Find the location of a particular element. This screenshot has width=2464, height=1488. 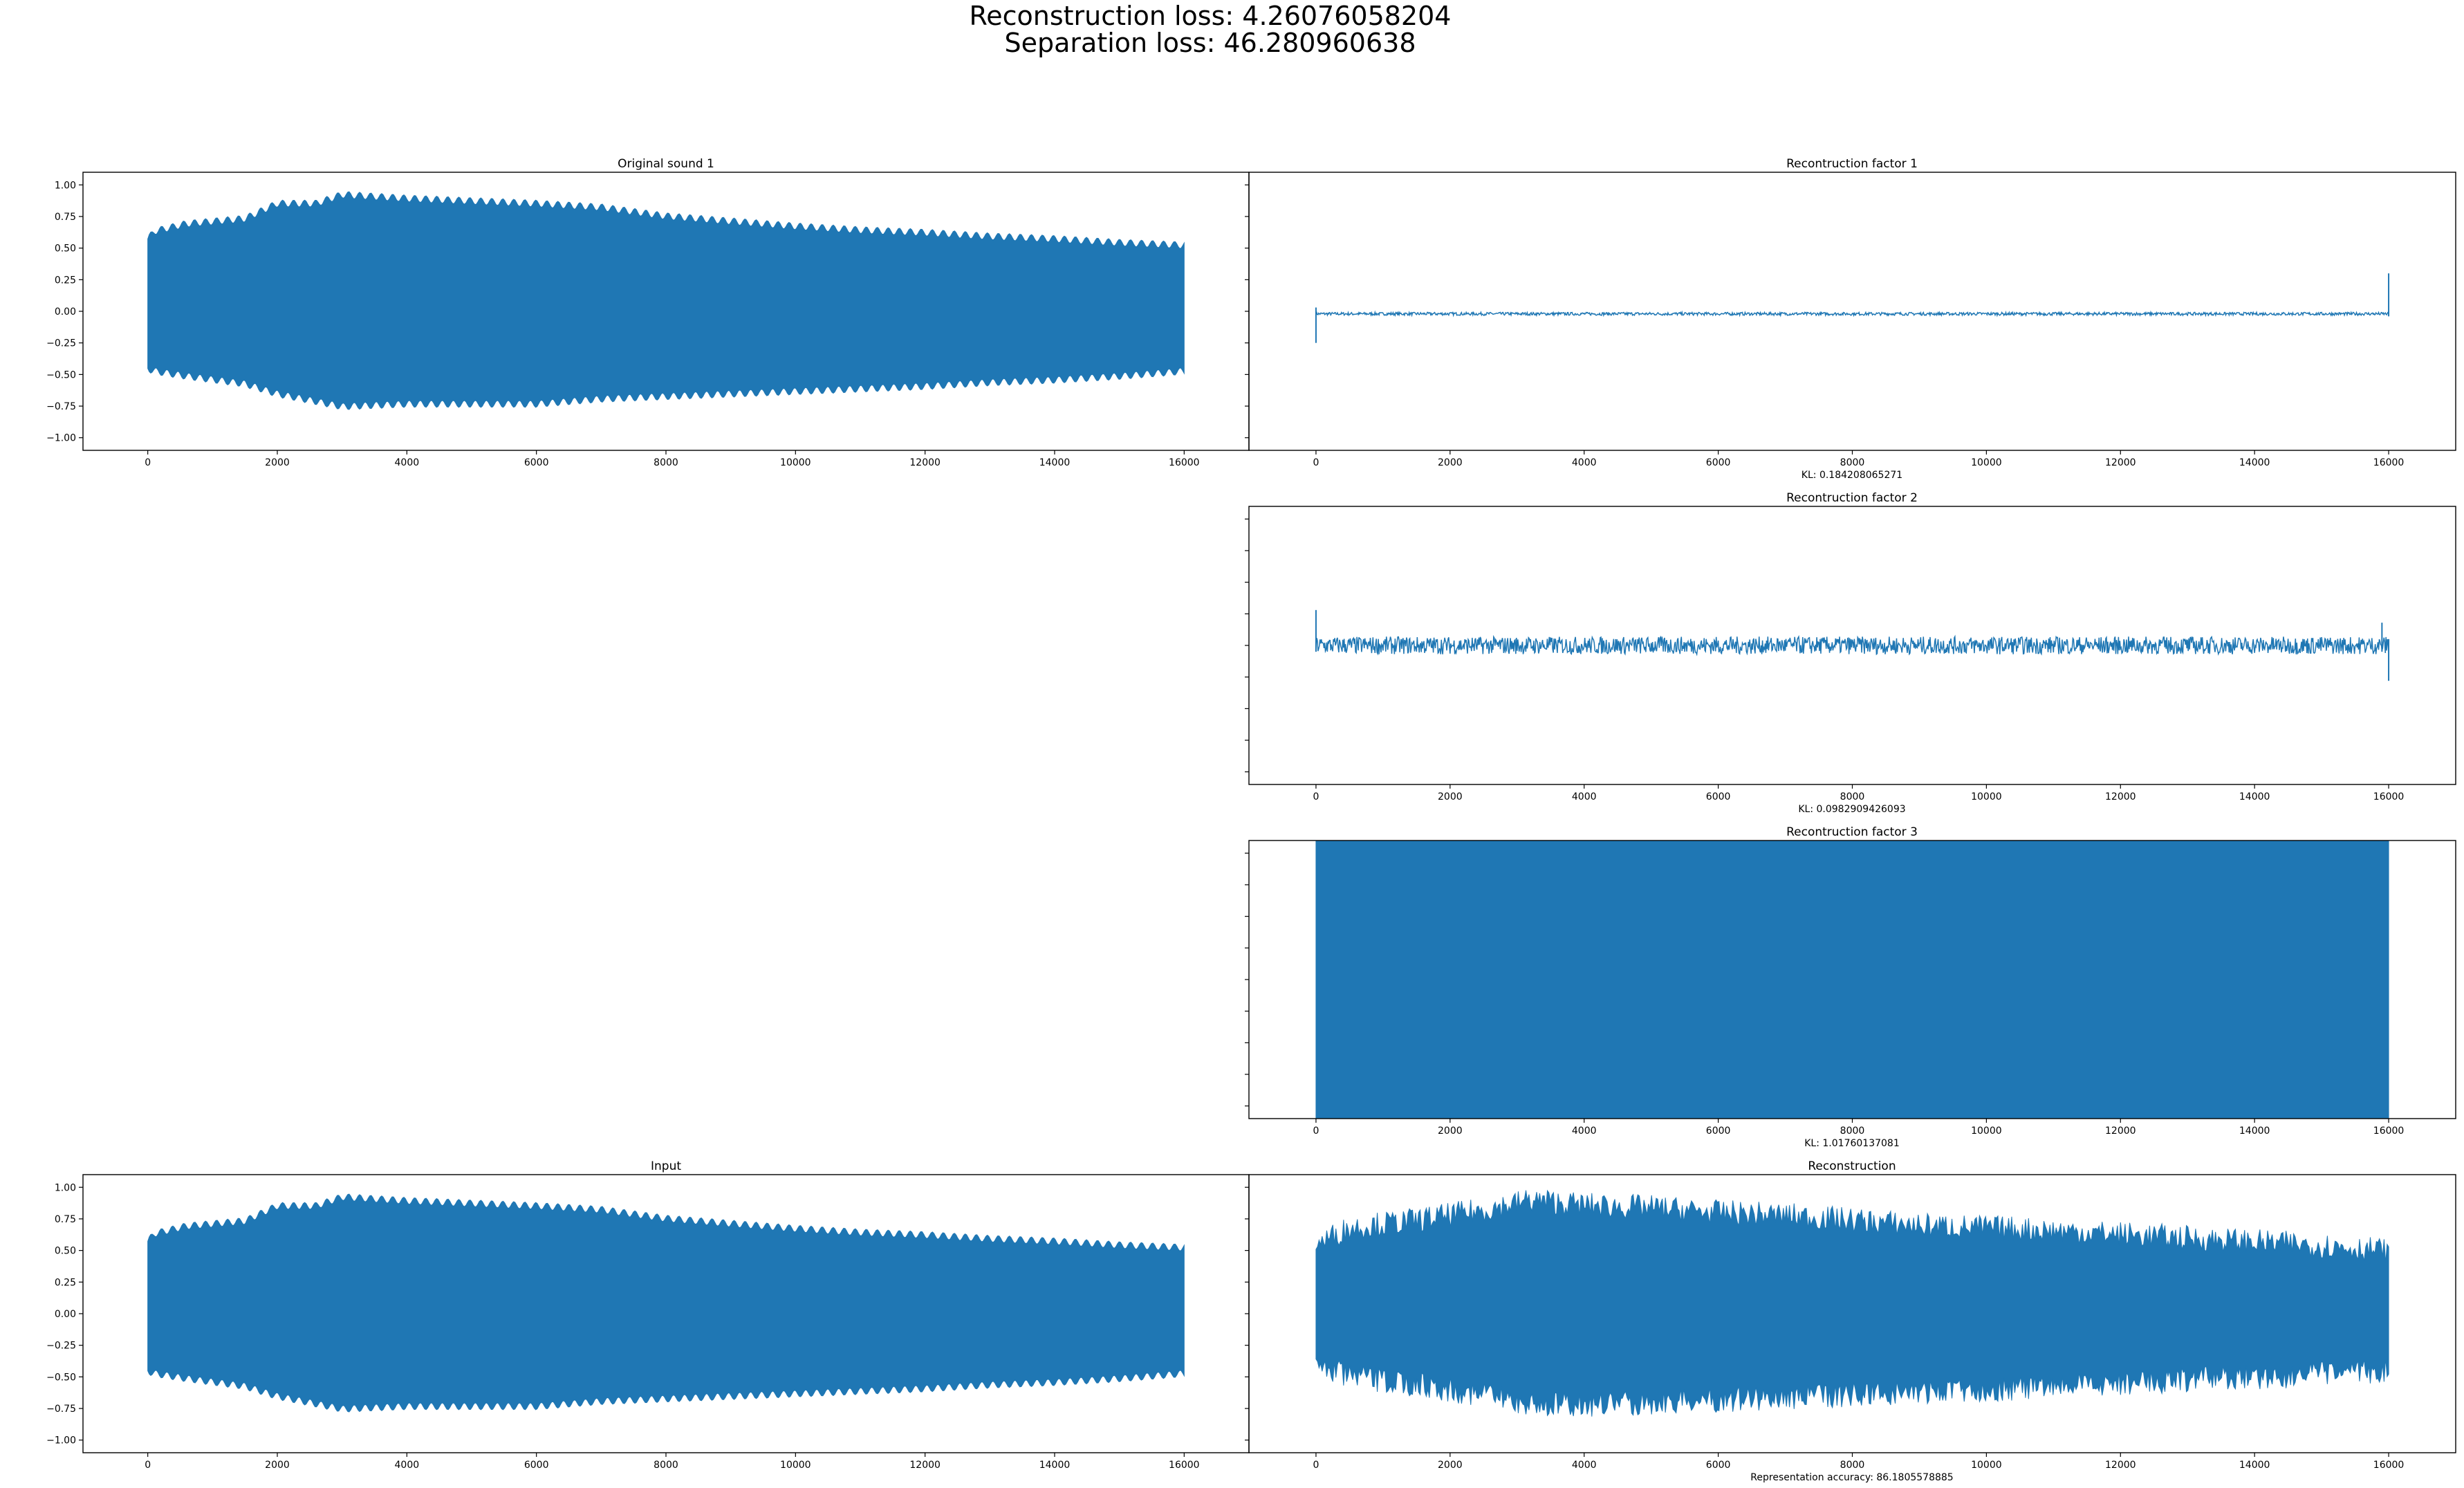

panel-title: Input is located at coordinates (666, 1166).